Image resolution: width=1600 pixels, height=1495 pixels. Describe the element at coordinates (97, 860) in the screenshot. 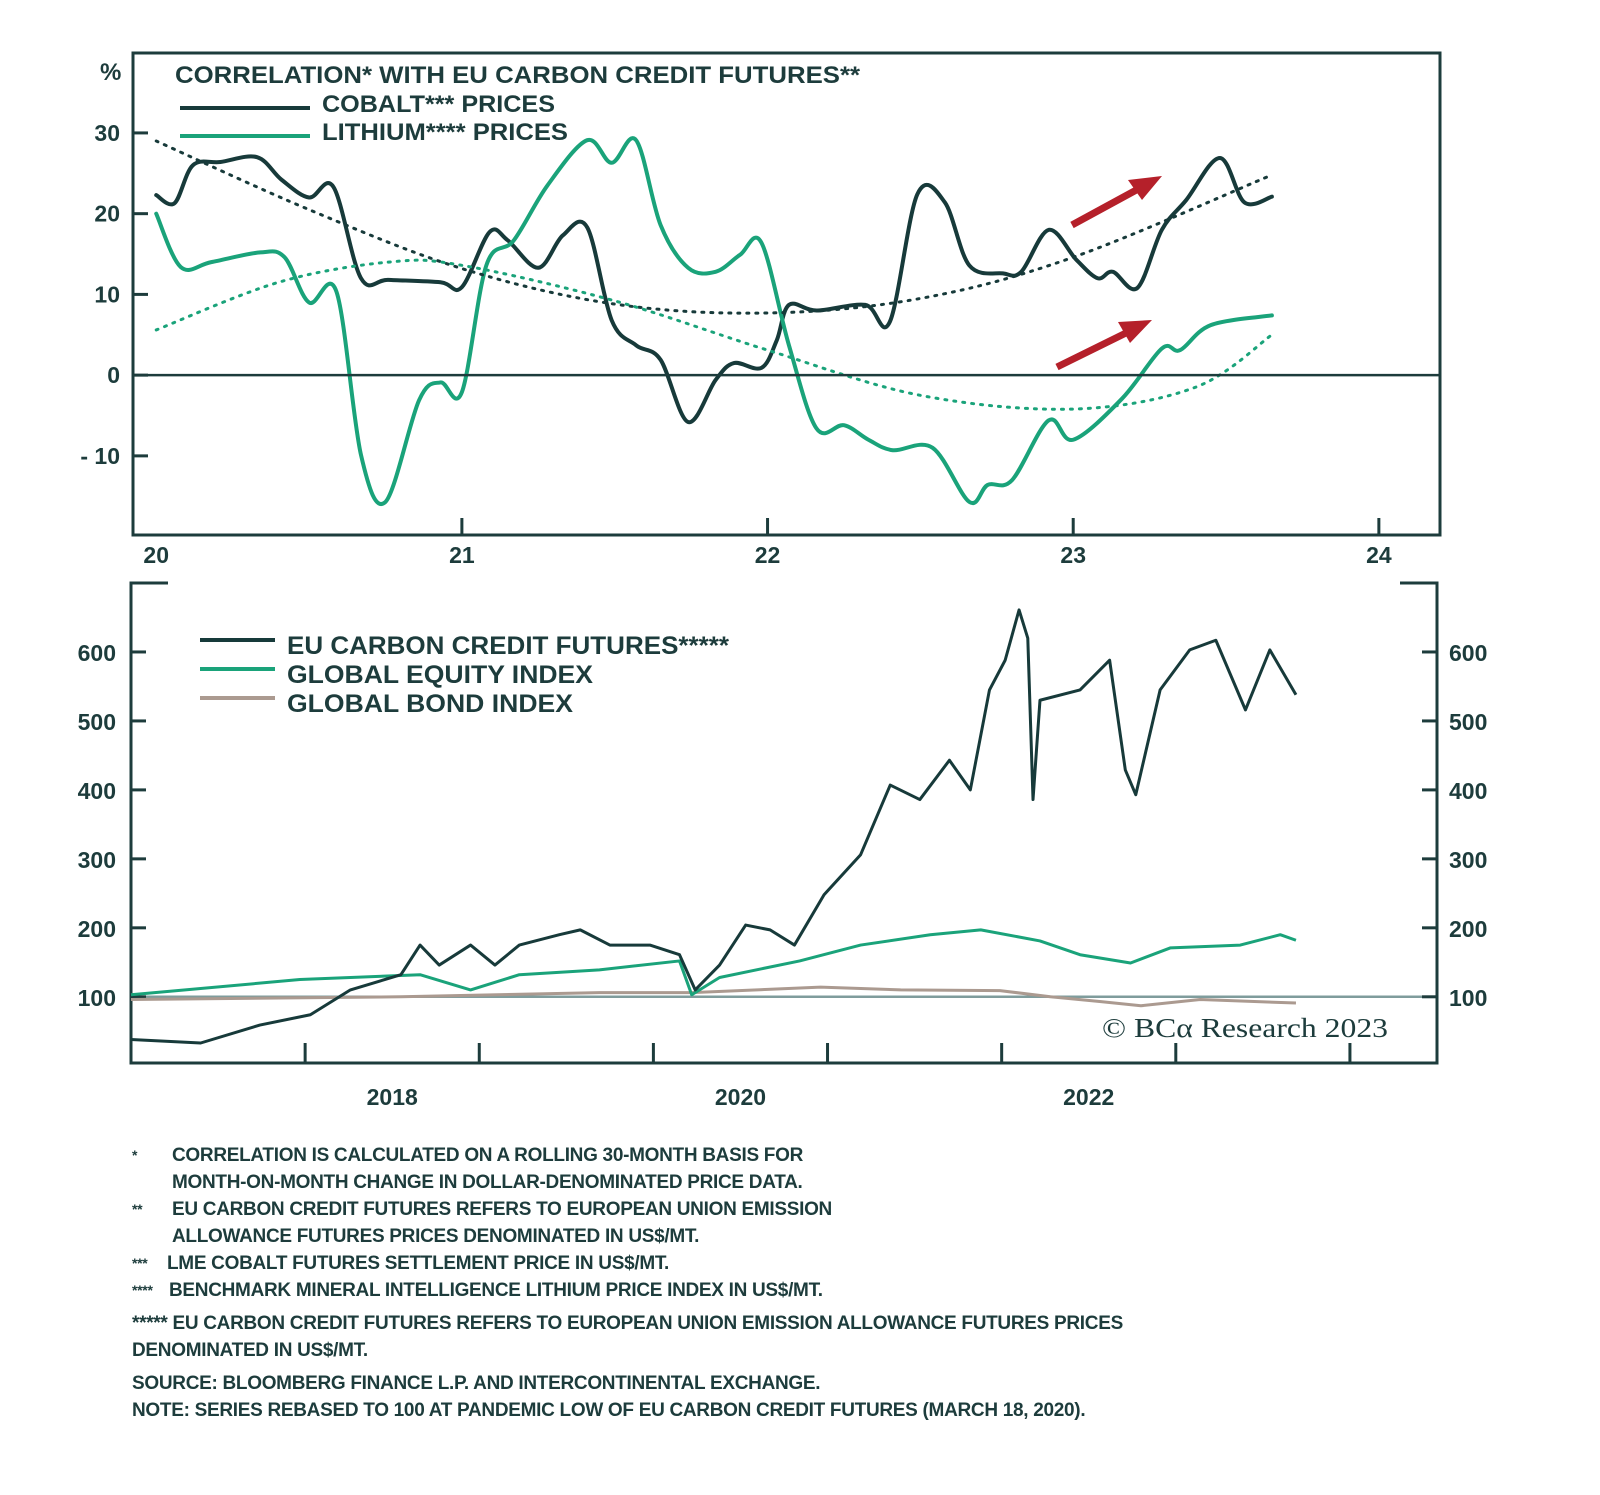

I see `left-y-tick-label: 300` at that location.